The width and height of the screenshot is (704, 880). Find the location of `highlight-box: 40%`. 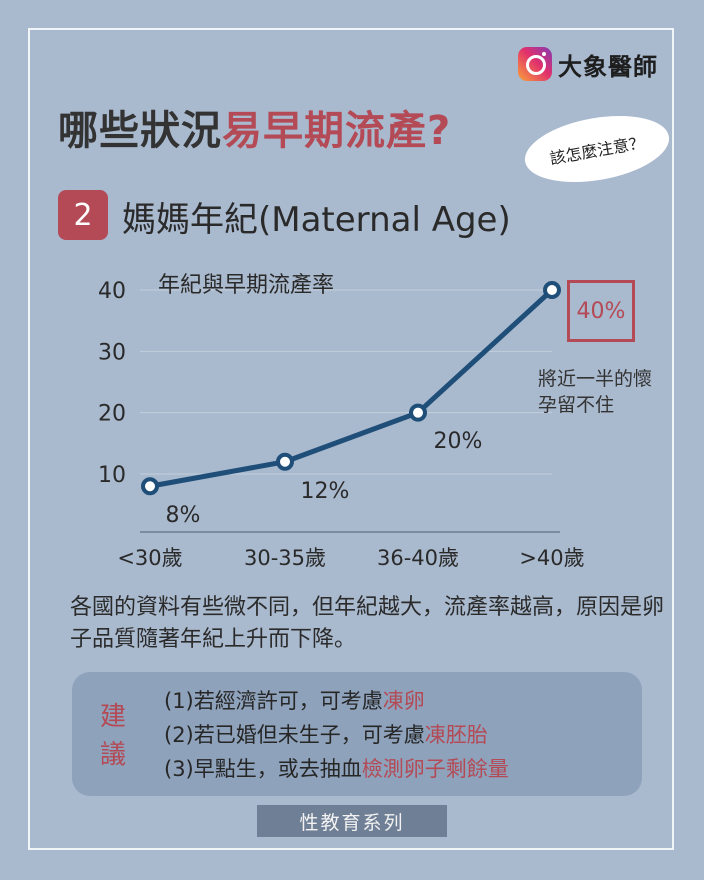

highlight-box: 40% is located at coordinates (601, 311).